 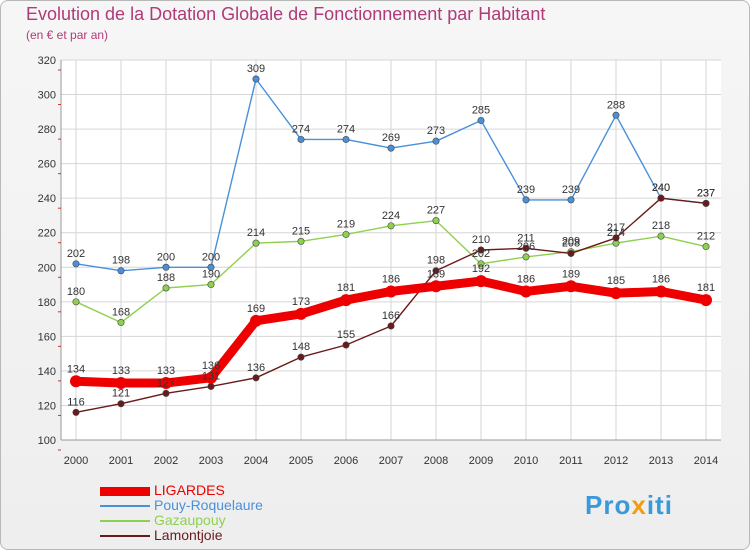 What do you see at coordinates (391, 138) in the screenshot?
I see `data-label-pouy-roquelaure: 269` at bounding box center [391, 138].